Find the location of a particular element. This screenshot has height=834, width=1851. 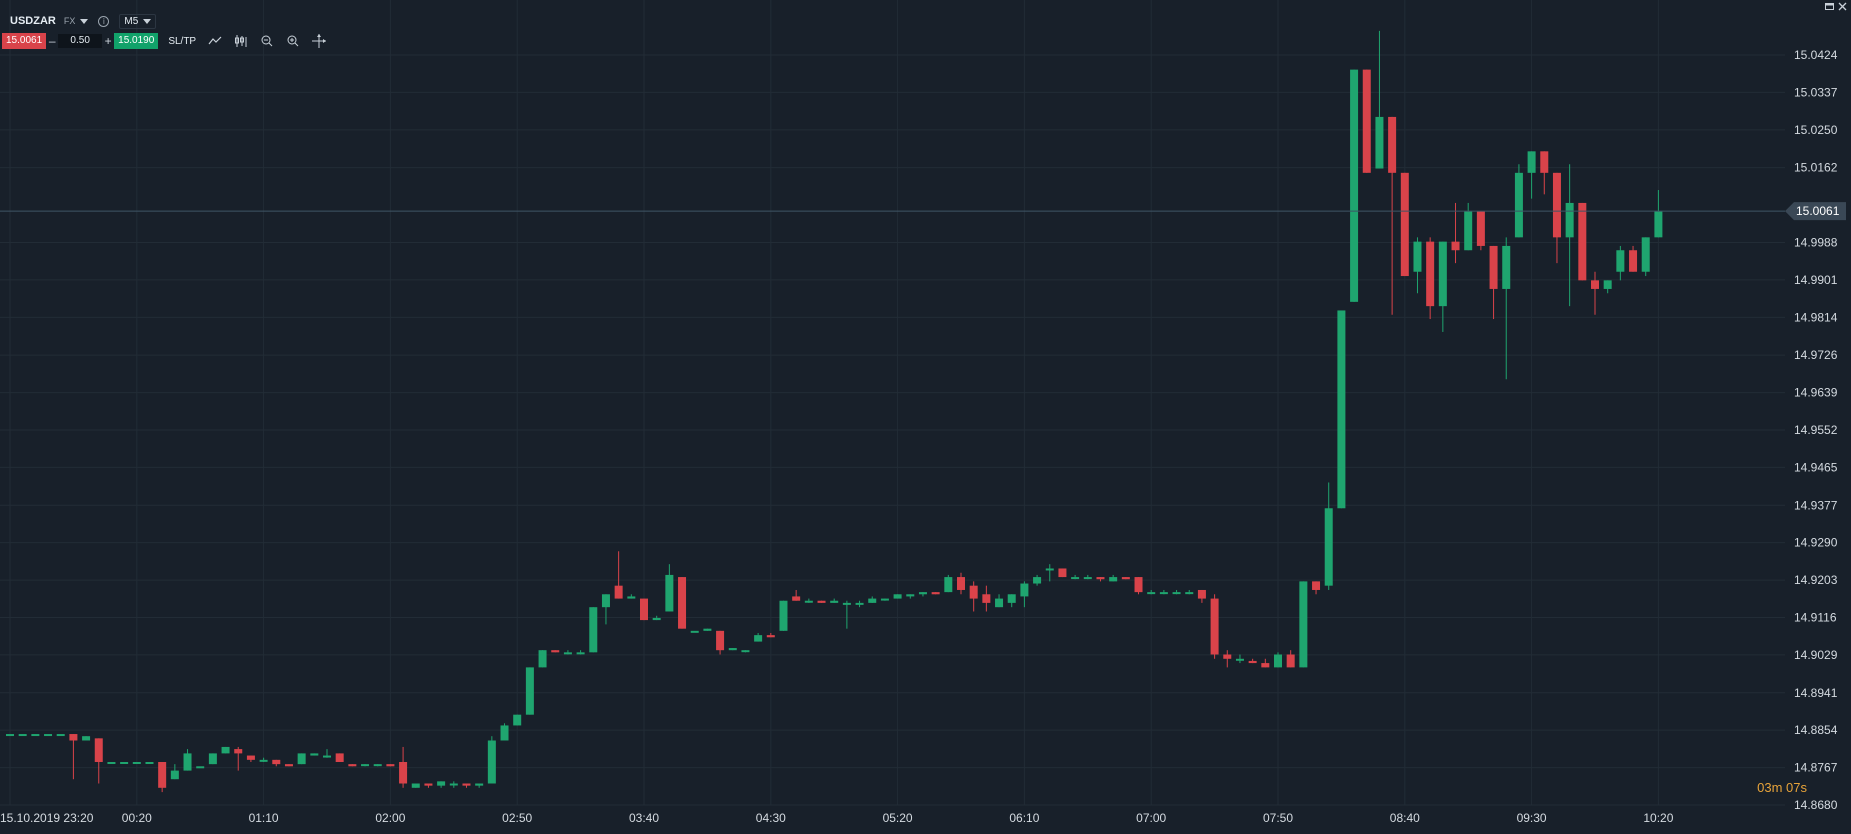

time-tick-label: 07:00 is located at coordinates (1151, 818).